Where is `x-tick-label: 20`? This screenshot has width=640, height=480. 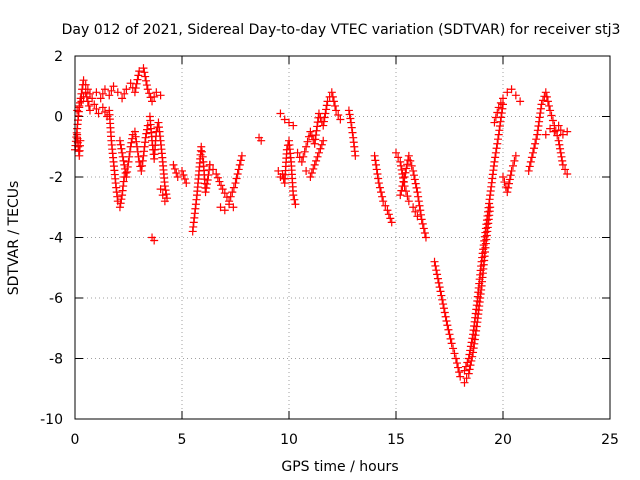 x-tick-label: 20 is located at coordinates (503, 440).